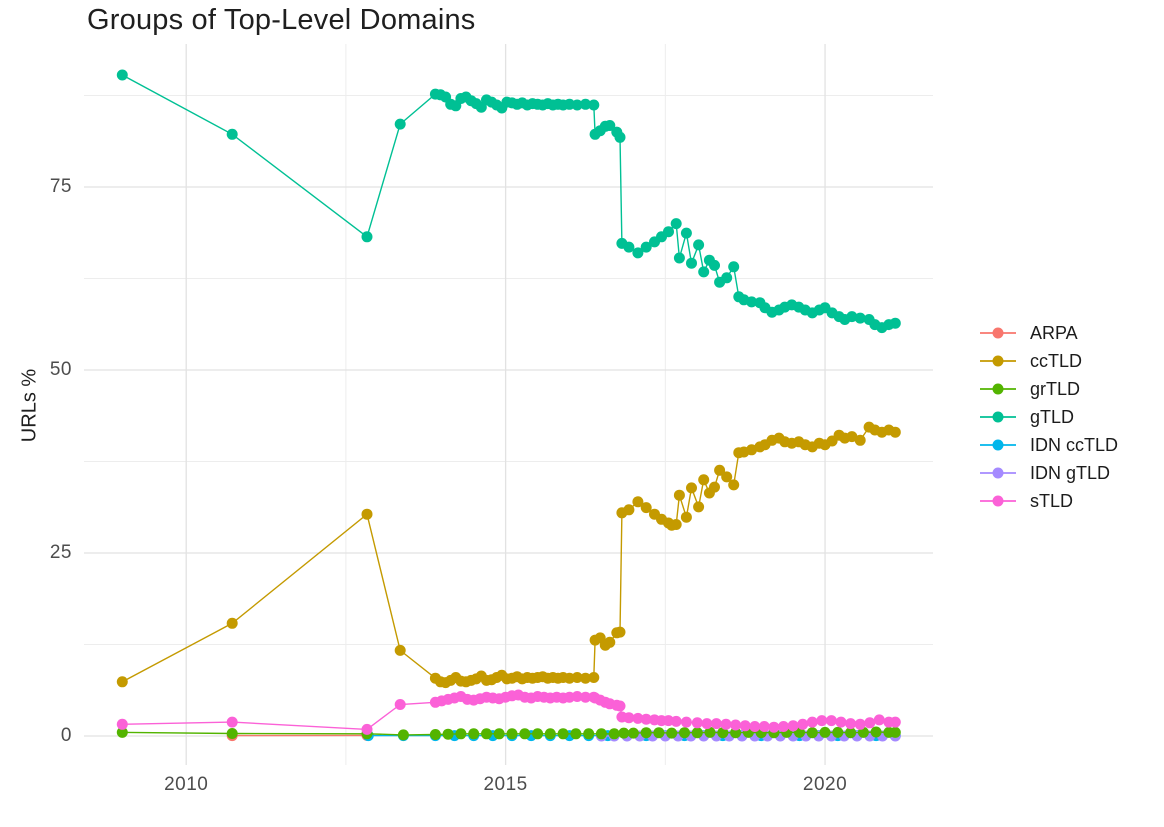 The image size is (1164, 827). Describe the element at coordinates (60, 553) in the screenshot. I see `y-tick-25: 25` at that location.